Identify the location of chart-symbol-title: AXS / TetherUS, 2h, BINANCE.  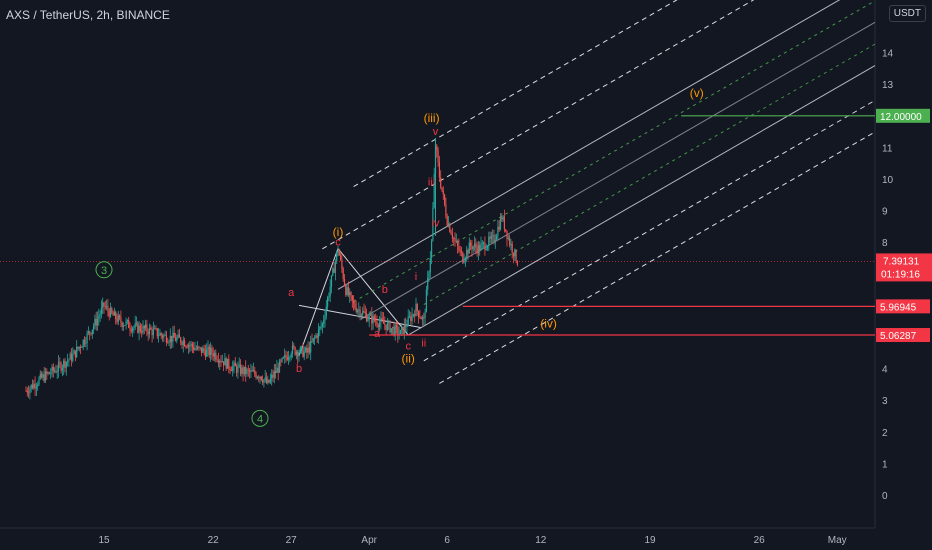
(88, 15).